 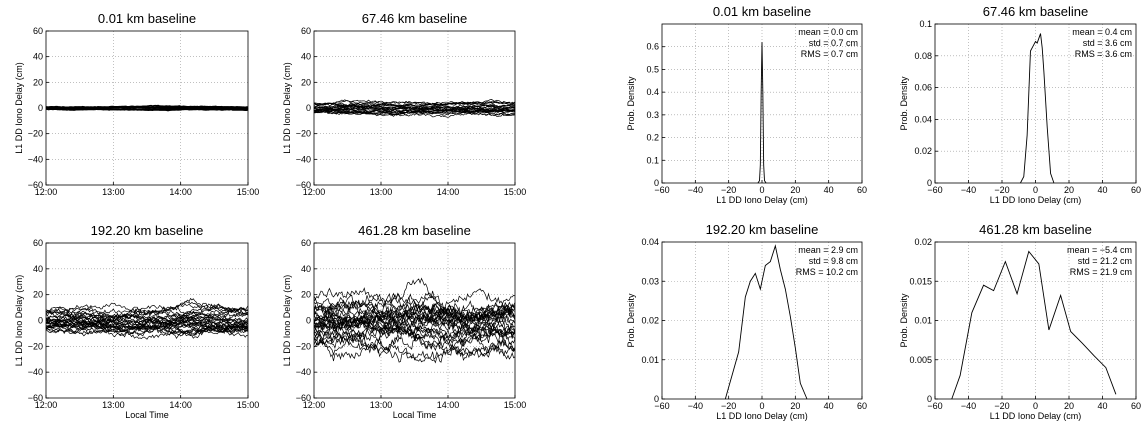 What do you see at coordinates (1105, 261) in the screenshot?
I see `stat-text: std = 21.2 cm` at bounding box center [1105, 261].